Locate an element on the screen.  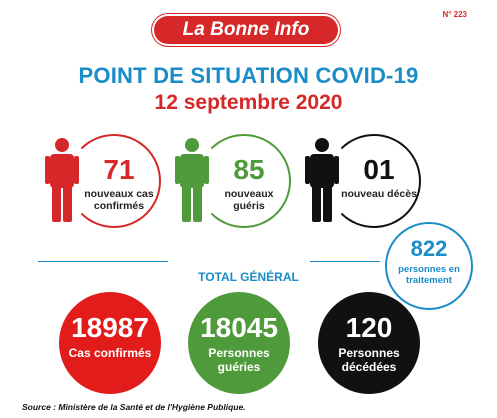
total-recovered-value: 18045 is located at coordinates (239, 327).